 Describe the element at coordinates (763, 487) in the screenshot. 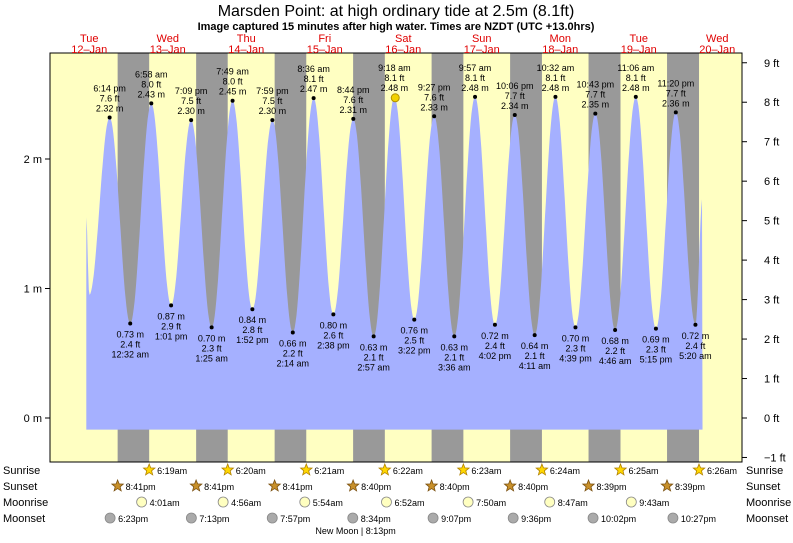

I see `row-label-right: Sunset` at that location.